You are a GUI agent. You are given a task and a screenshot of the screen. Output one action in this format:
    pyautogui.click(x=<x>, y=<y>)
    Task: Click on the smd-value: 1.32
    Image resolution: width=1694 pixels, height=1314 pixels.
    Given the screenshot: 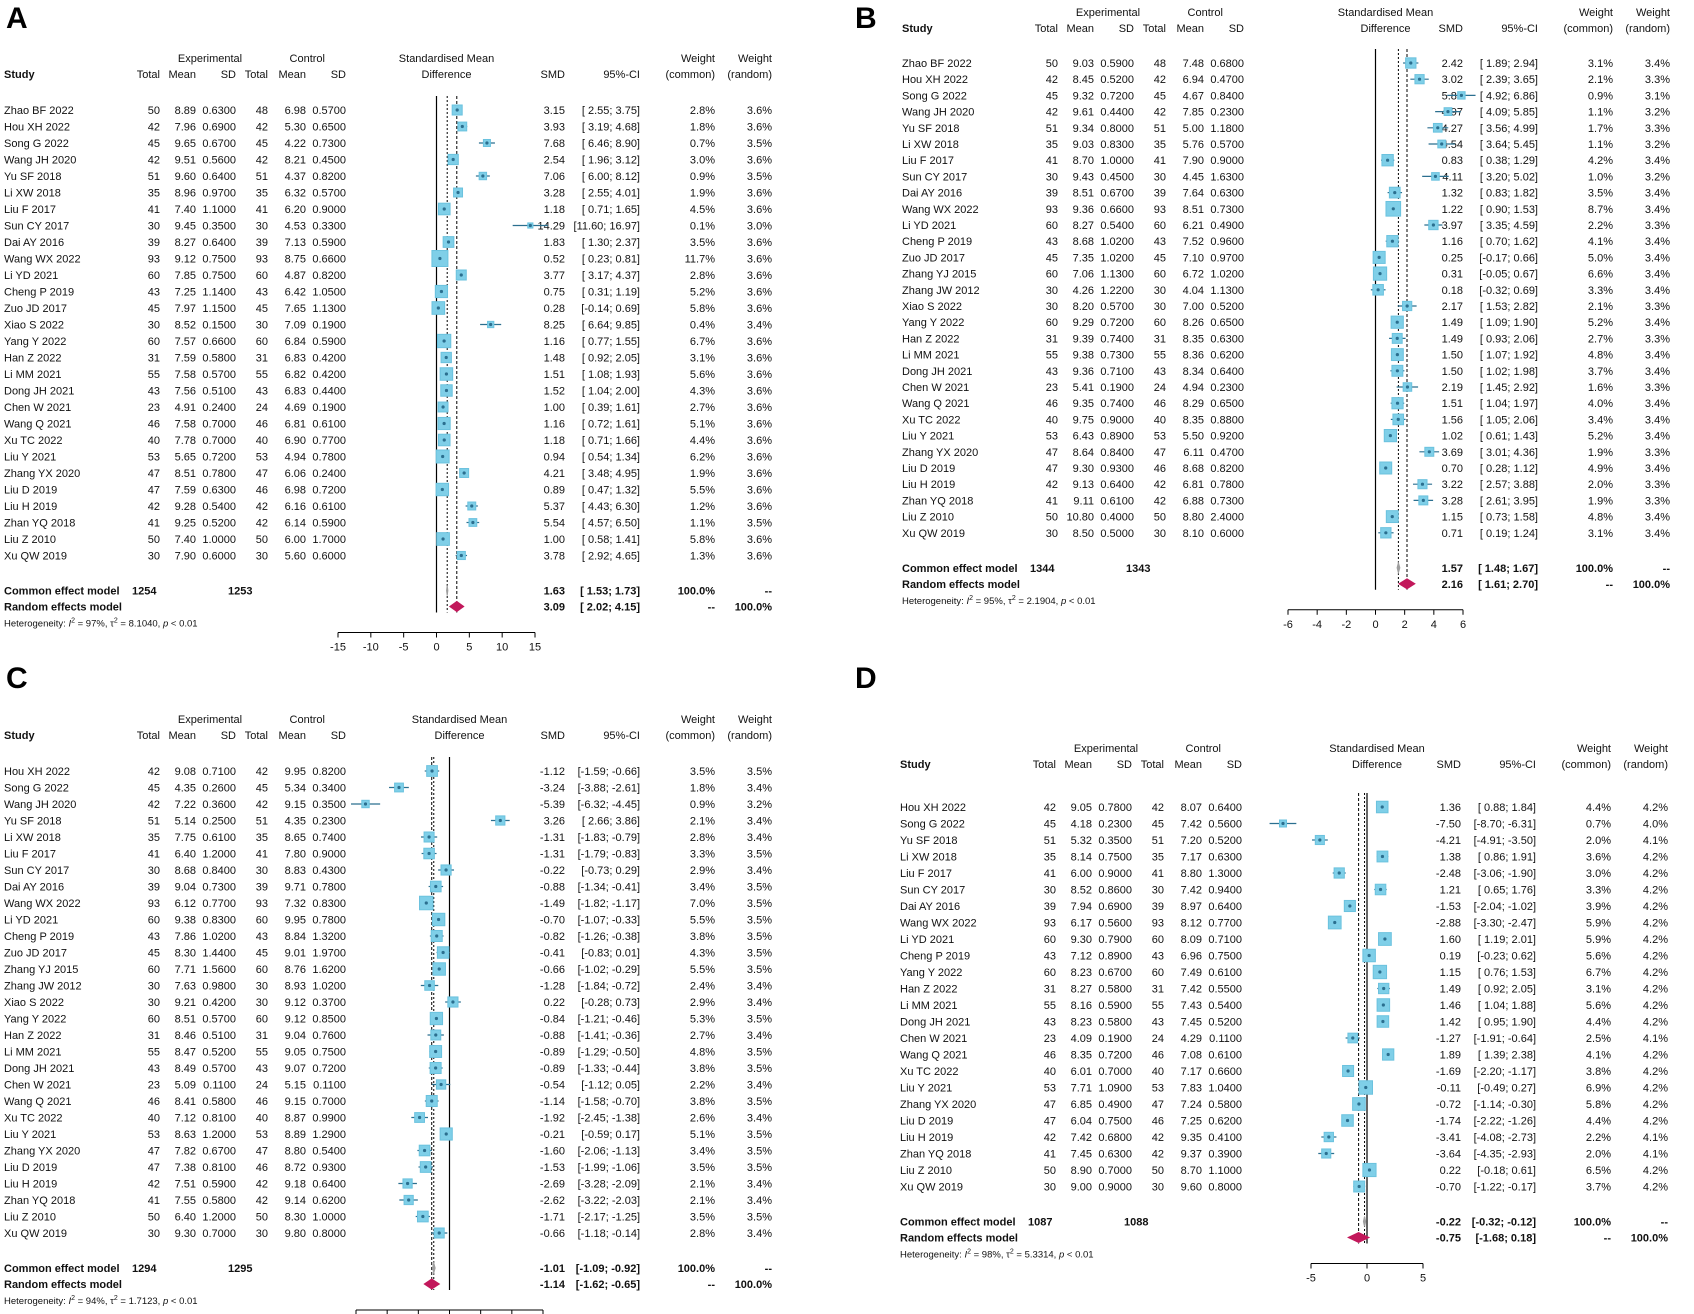 What is the action you would take?
    pyautogui.click(x=1452, y=194)
    